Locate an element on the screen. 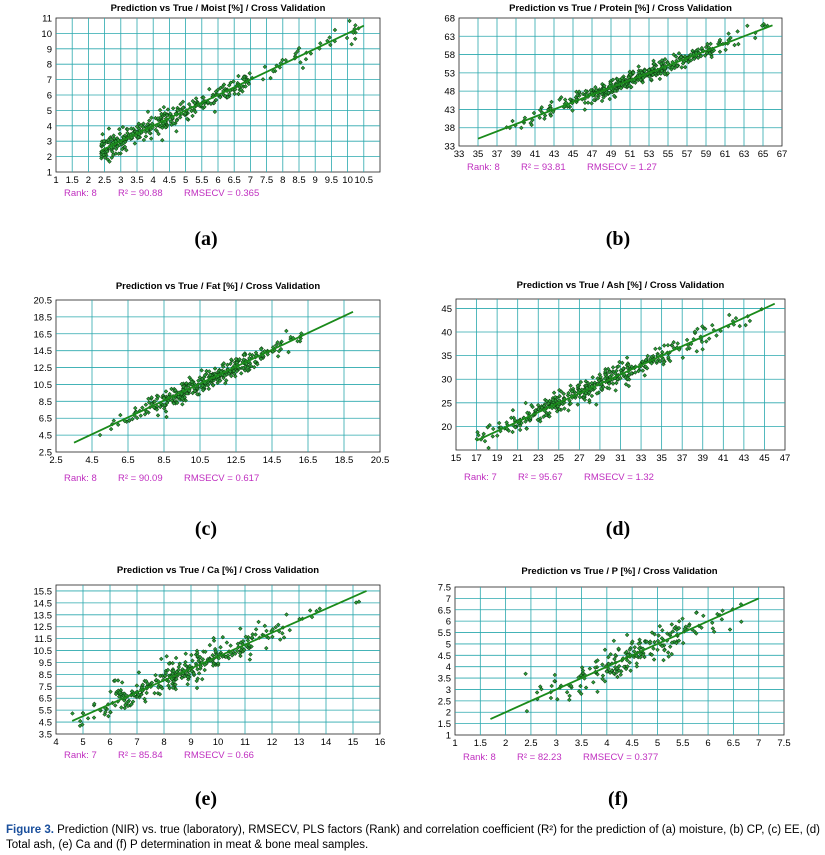 This screenshot has height=855, width=825. y-tick-label: 11 is located at coordinates (47, 19).